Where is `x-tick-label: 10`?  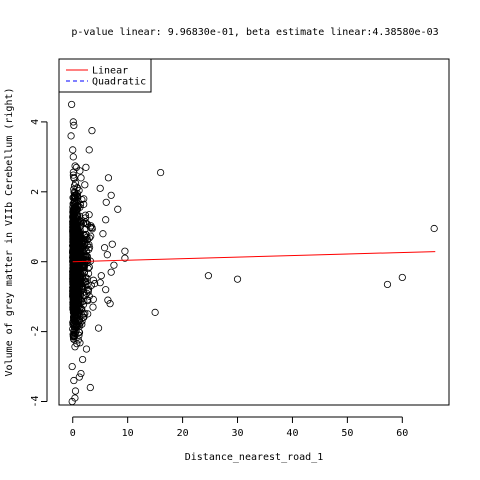
x-tick-label: 10 is located at coordinates (128, 433).